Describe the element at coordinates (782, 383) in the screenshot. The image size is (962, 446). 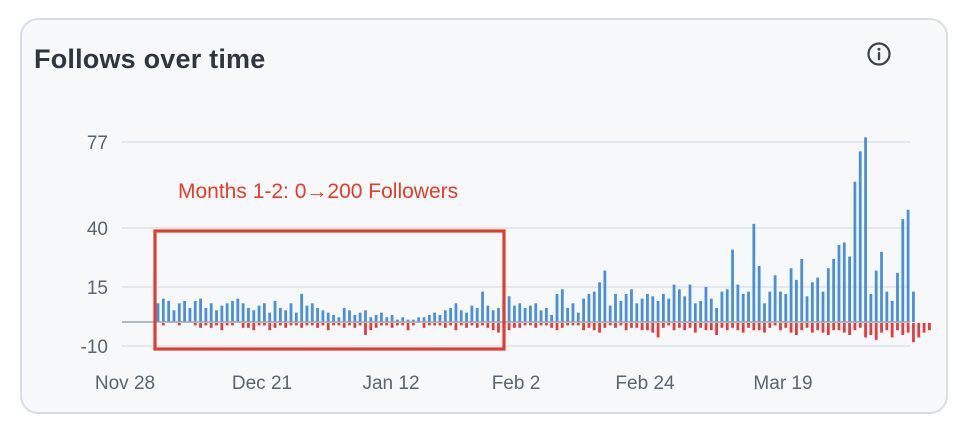
I see `x-tick-label: Mar 19` at that location.